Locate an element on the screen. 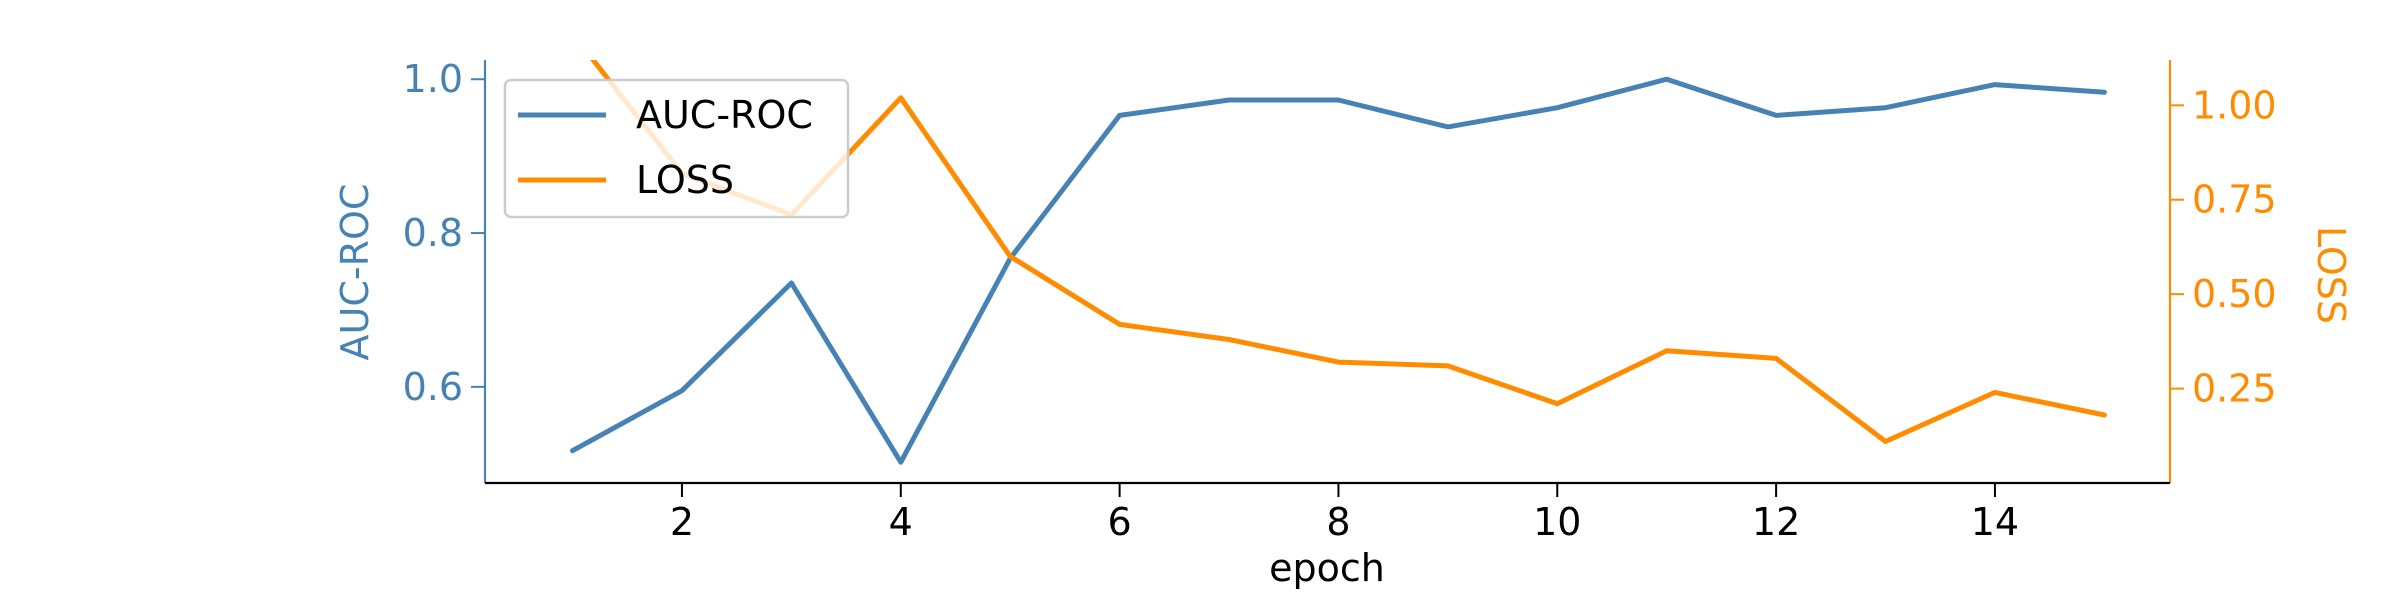  x-tick-label: 10 is located at coordinates (1557, 522).